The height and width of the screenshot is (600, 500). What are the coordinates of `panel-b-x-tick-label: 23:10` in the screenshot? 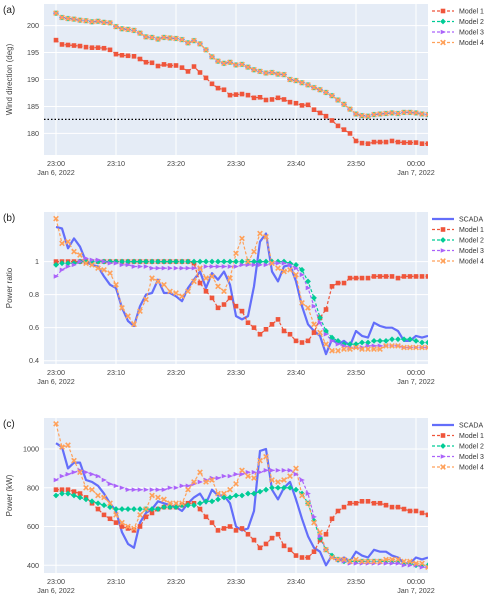 It's located at (116, 372).